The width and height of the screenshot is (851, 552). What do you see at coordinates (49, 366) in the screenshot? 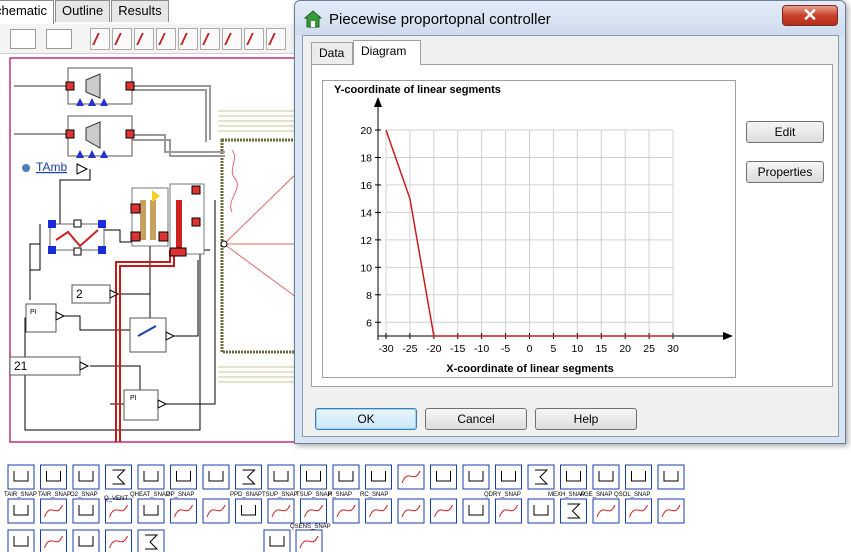
I see `constant-input-21: 21` at bounding box center [49, 366].